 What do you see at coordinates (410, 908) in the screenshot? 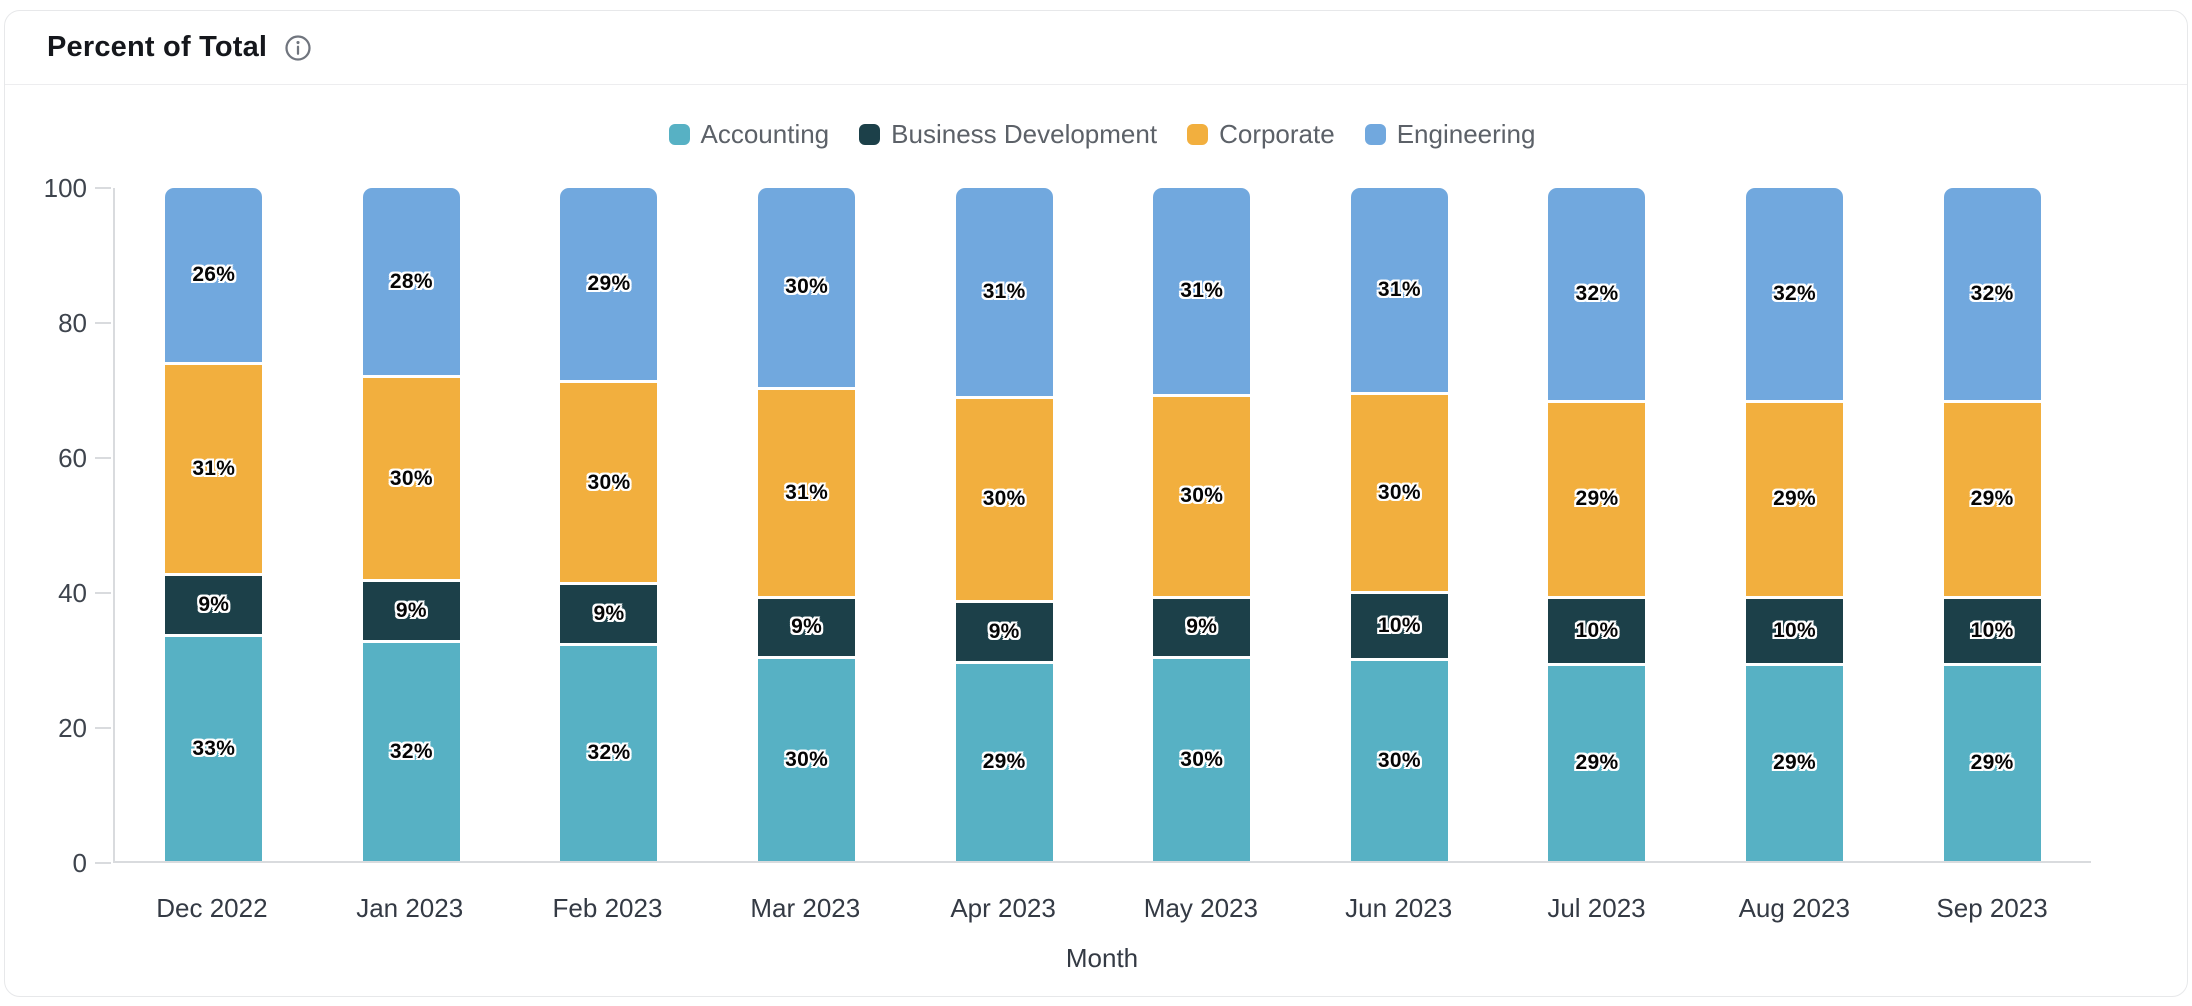
I see `x-tick-label-jan-2023: Jan 2023` at bounding box center [410, 908].